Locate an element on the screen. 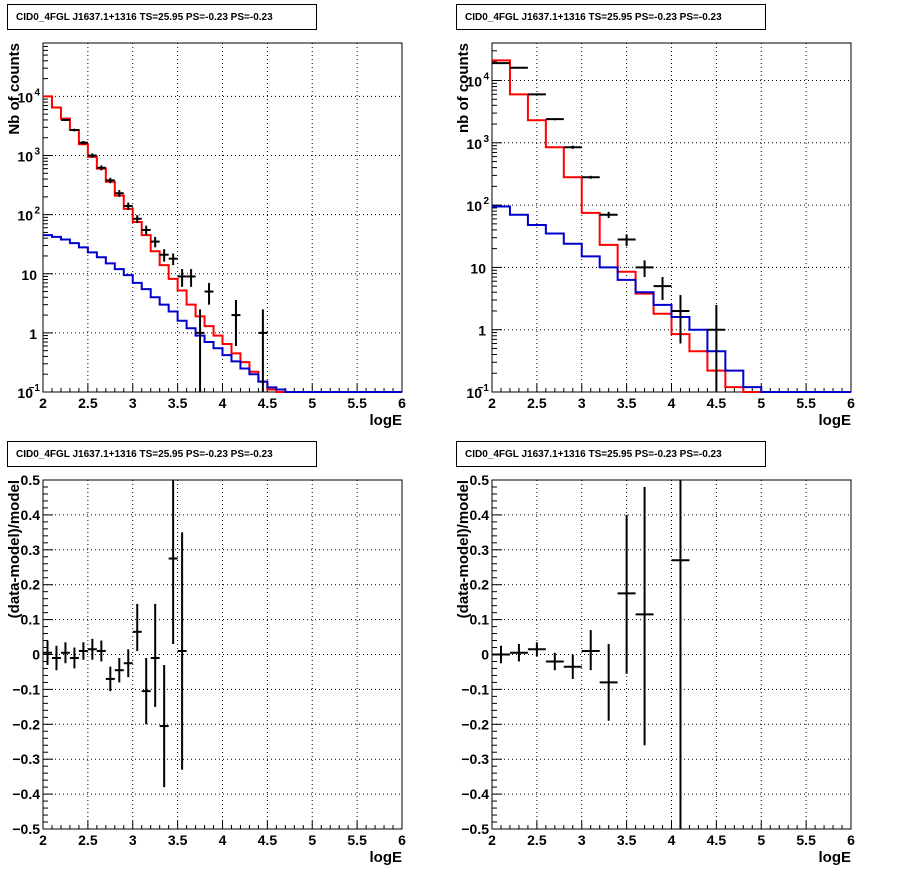  y-tick-label: 0.3 is located at coordinates (480, 550).